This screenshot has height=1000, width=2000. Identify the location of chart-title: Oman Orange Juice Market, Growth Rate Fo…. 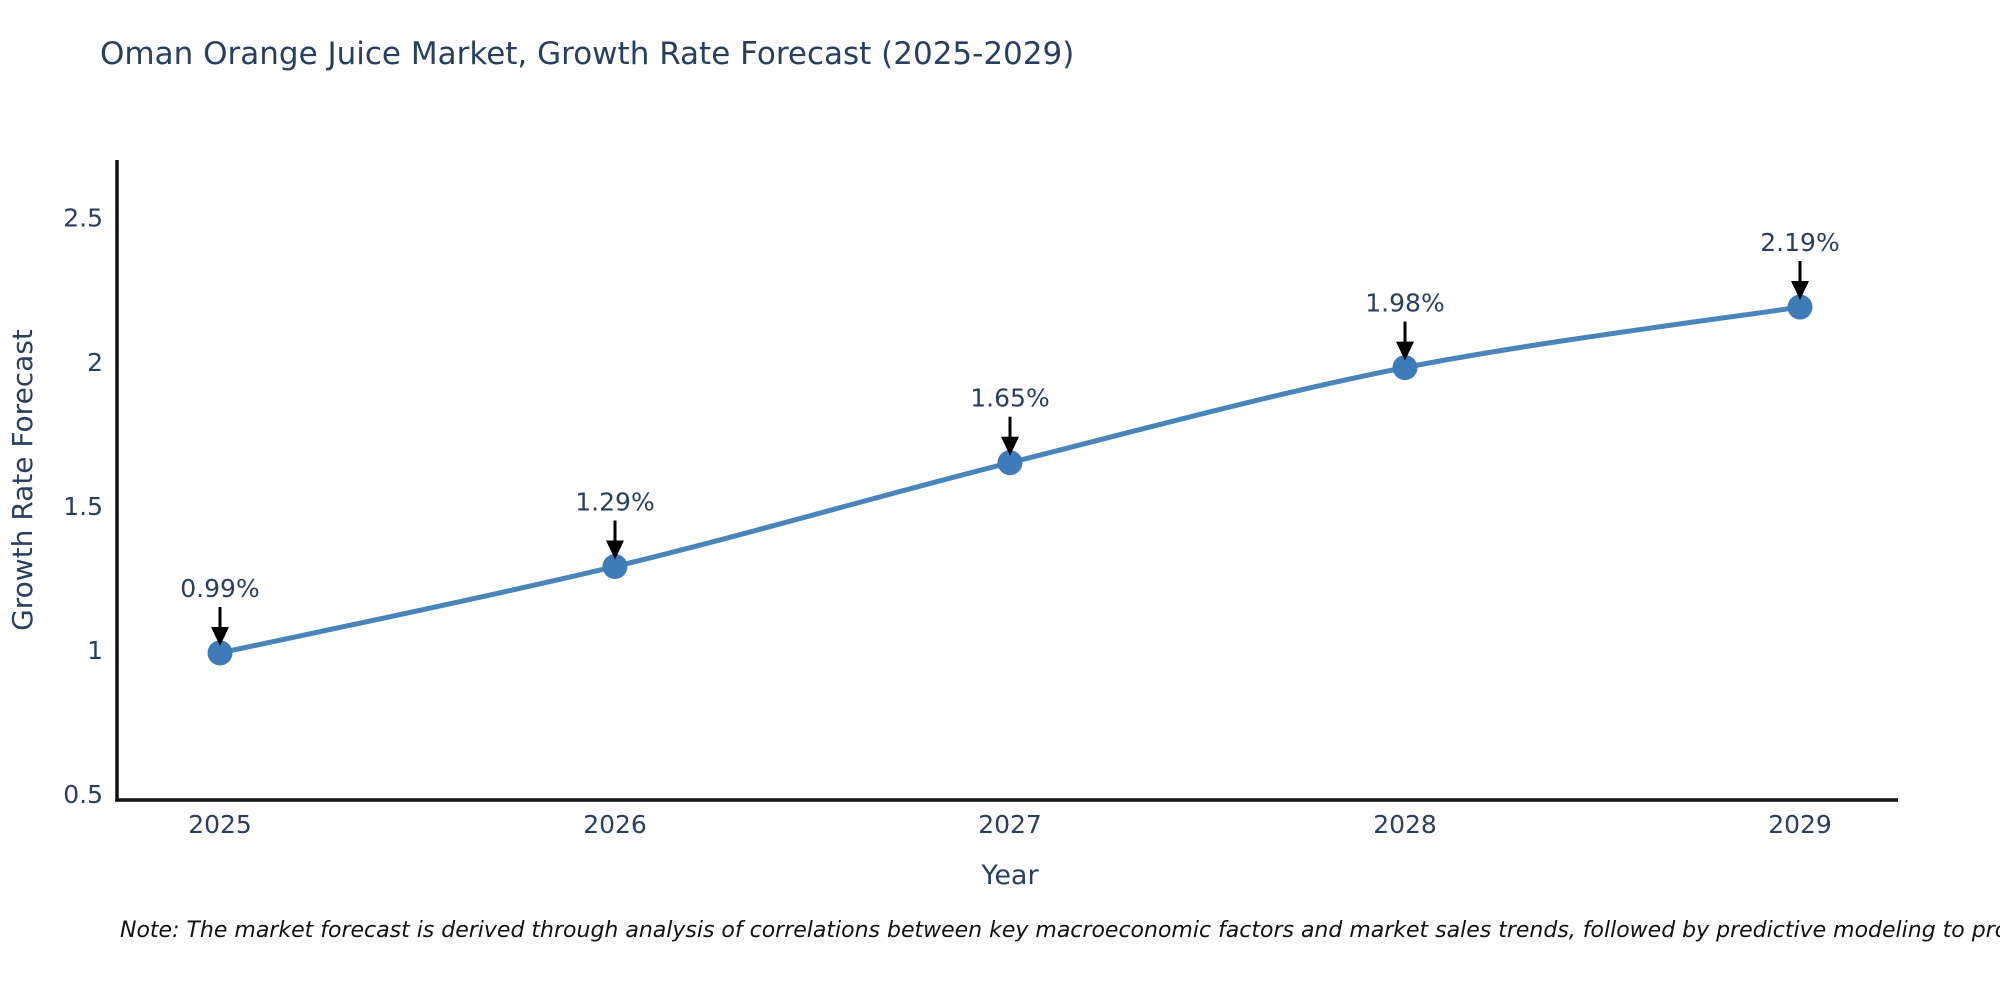
(587, 54).